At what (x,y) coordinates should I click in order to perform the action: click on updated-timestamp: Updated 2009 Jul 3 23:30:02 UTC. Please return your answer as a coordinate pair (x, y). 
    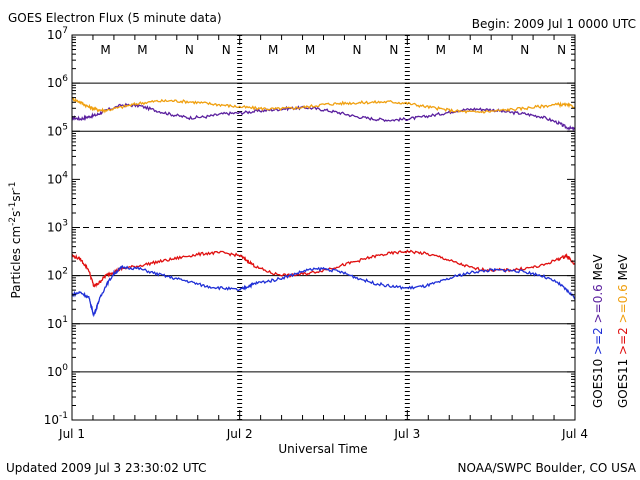
    Looking at the image, I should click on (106, 468).